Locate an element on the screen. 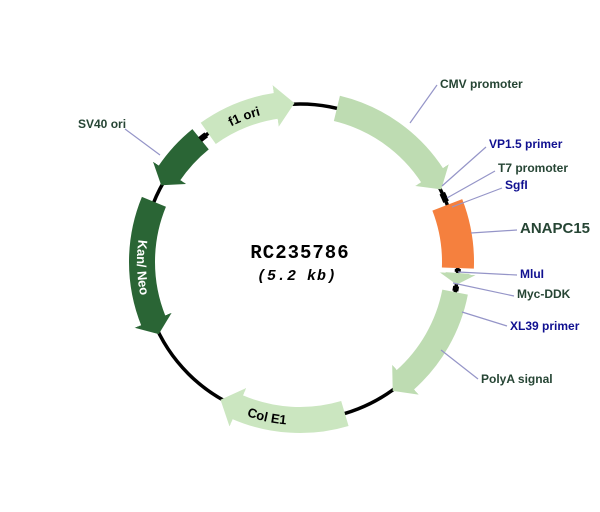  xl39-primer-label-leader-line is located at coordinates (484, 319).